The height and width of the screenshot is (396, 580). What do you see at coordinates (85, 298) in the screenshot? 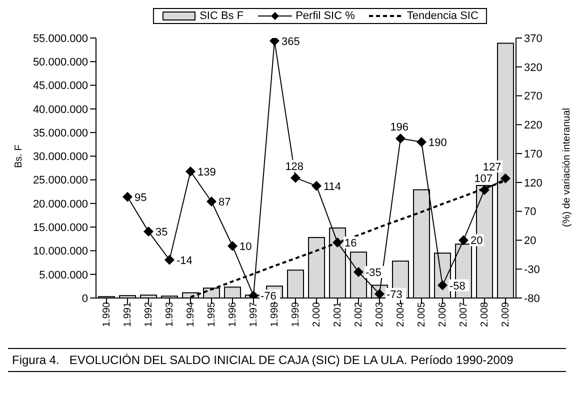
I see `y-tick-label: 0` at bounding box center [85, 298].